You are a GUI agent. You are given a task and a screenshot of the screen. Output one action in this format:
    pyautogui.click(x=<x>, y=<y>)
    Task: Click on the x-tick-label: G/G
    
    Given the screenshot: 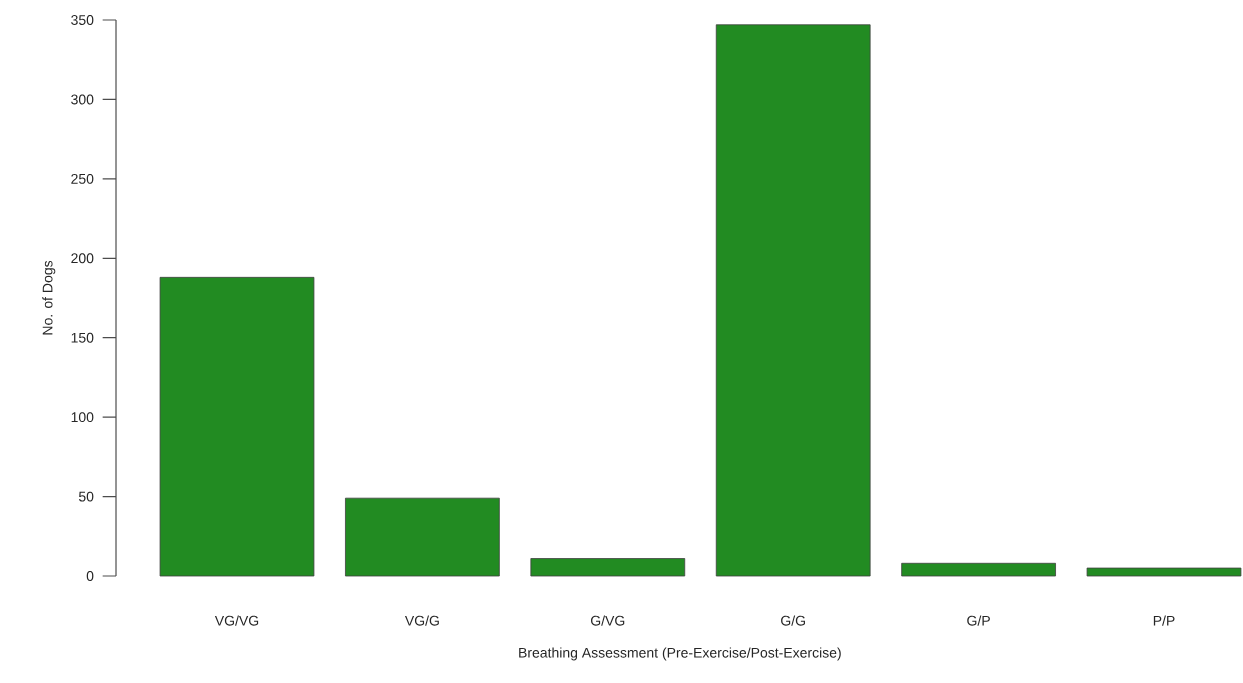 What is the action you would take?
    pyautogui.click(x=793, y=620)
    